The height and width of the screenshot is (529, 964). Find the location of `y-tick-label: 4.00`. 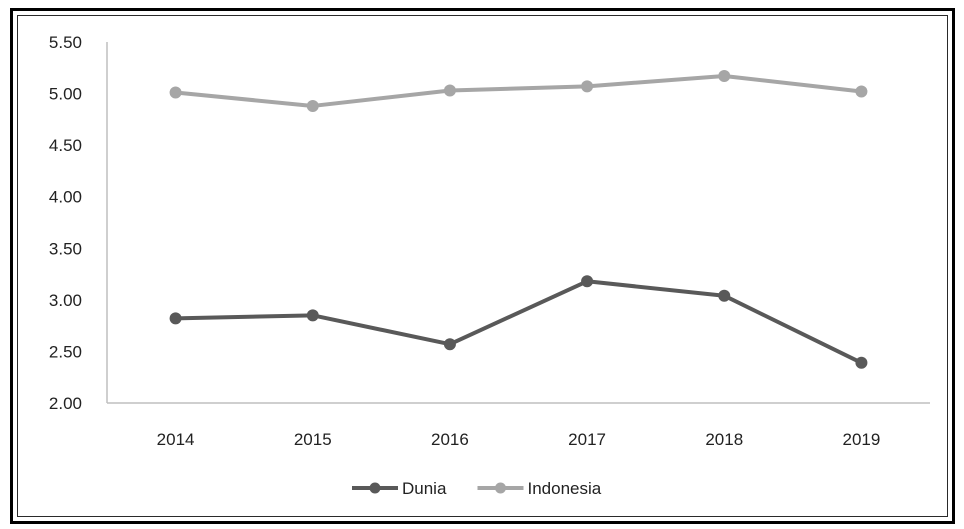

y-tick-label: 4.00 is located at coordinates (65, 197).